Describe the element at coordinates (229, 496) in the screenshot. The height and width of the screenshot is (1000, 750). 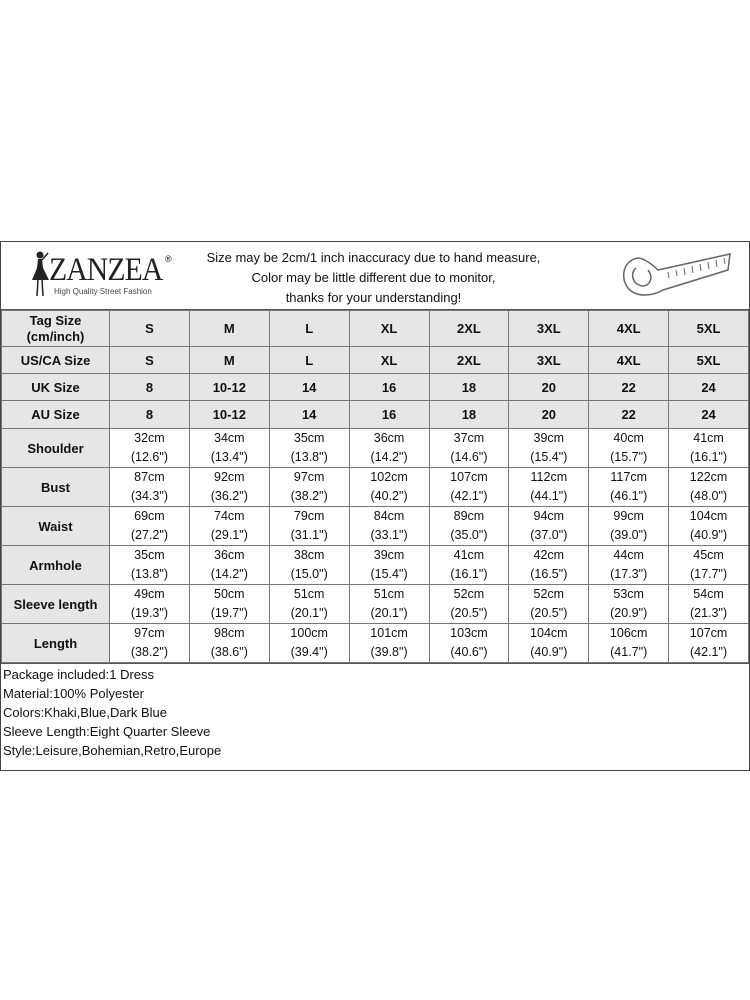
I see `inch-value: (36.2")` at that location.